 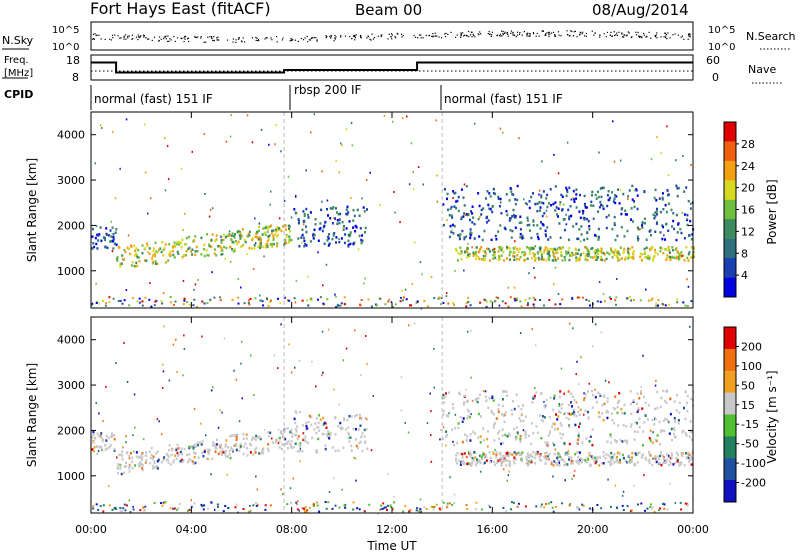 I want to click on x-tick-label: 08:00, so click(x=292, y=529).